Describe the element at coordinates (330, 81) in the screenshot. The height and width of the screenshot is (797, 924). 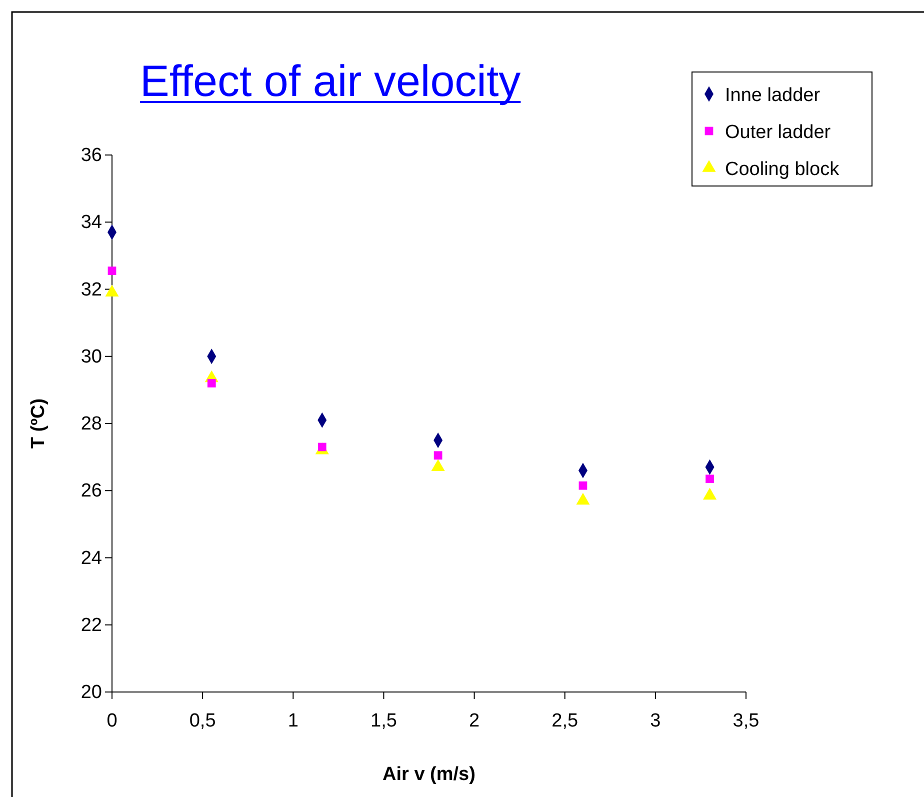
I see `chart-title: Effect of air velocity` at that location.